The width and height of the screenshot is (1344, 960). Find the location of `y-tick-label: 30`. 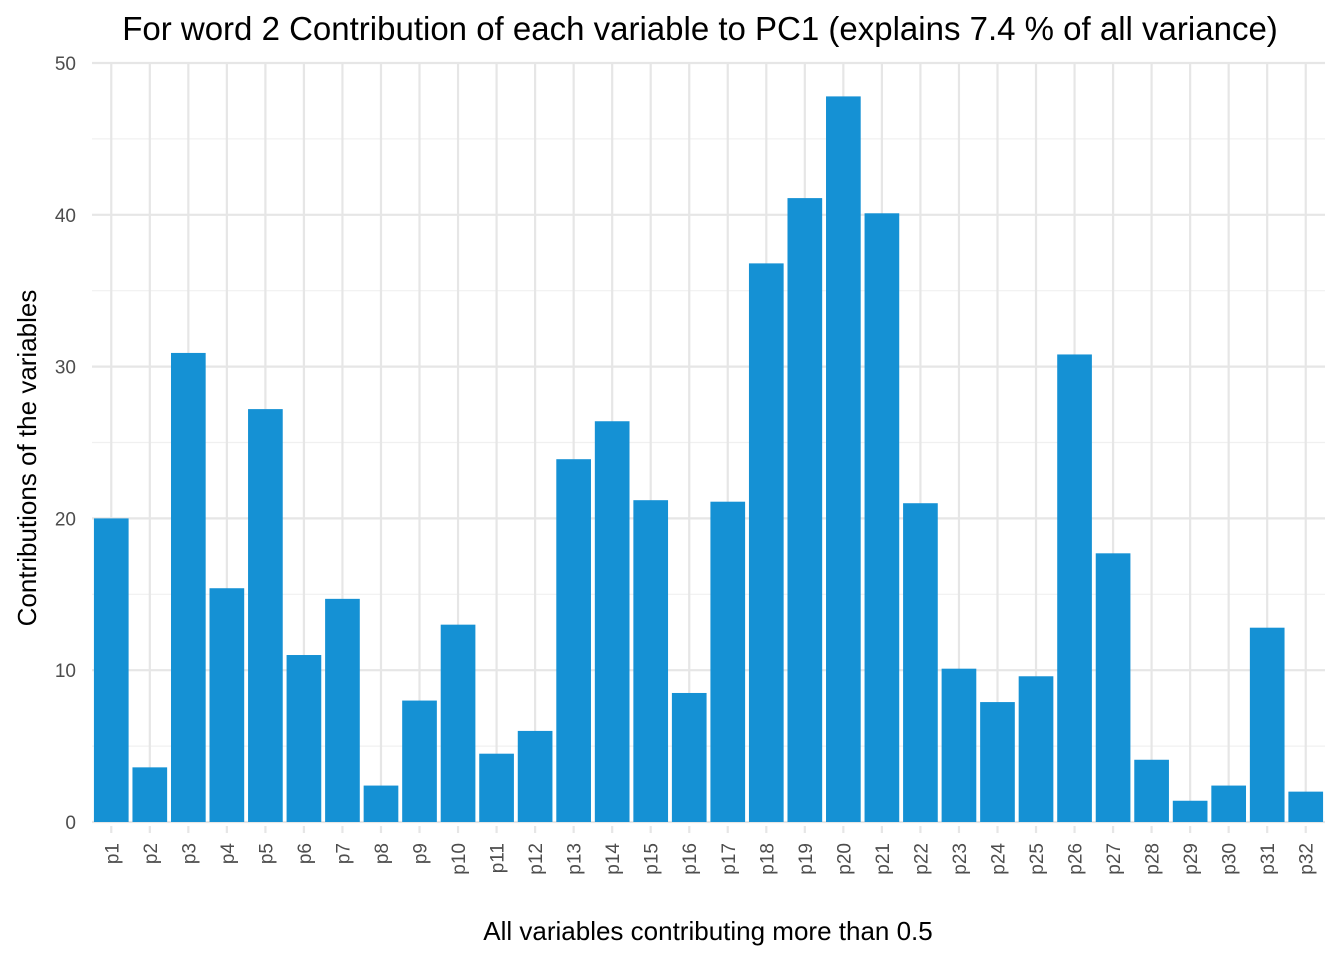

y-tick-label: 30 is located at coordinates (65, 368).